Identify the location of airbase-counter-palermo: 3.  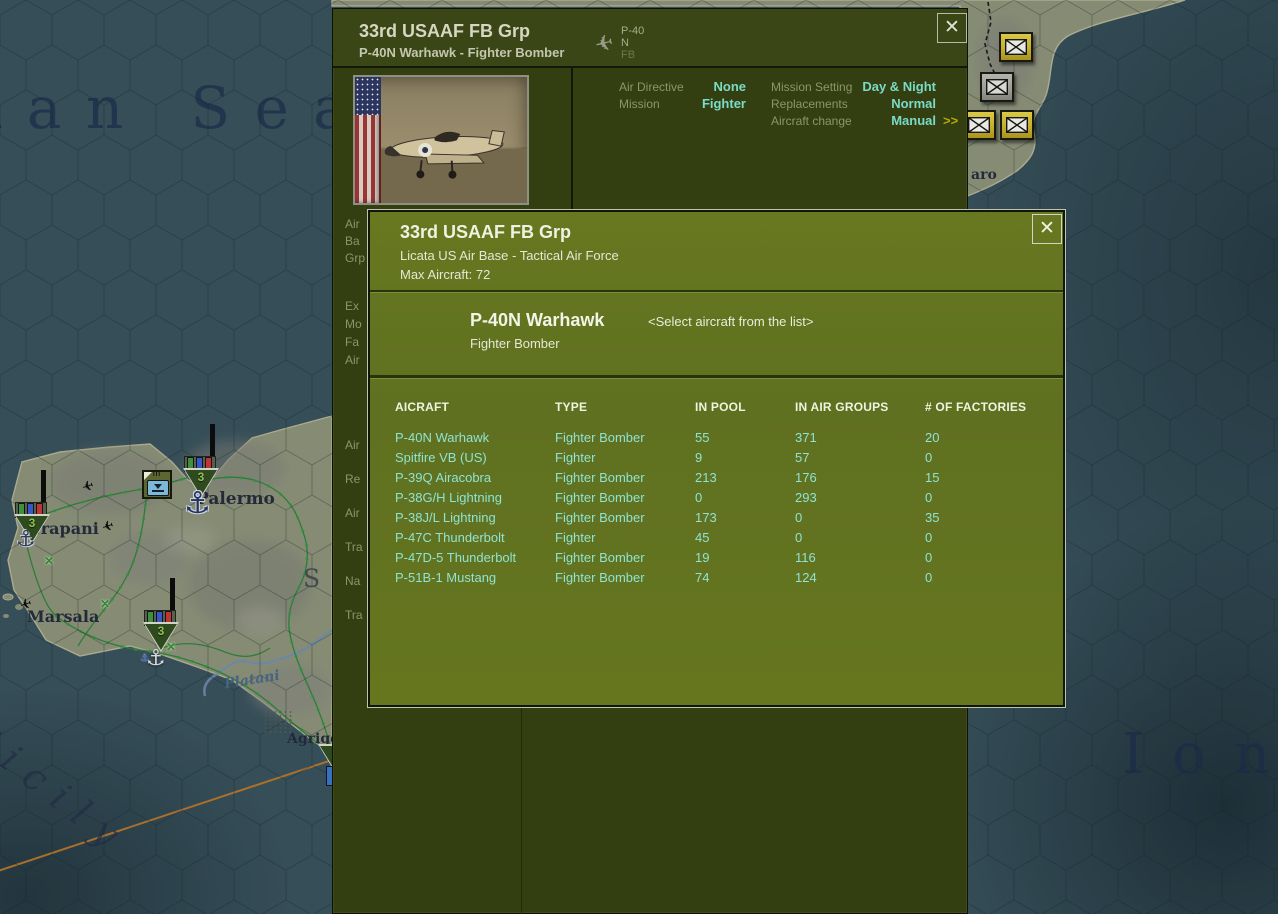
(201, 462).